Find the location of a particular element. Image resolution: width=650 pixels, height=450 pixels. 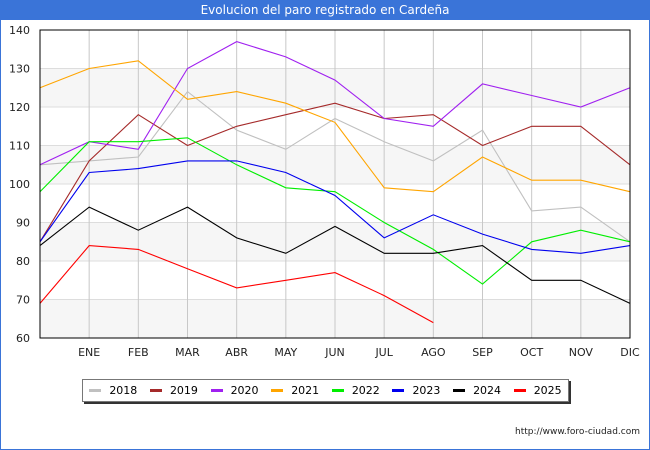

x-tick-label: JUN is located at coordinates (334, 352).